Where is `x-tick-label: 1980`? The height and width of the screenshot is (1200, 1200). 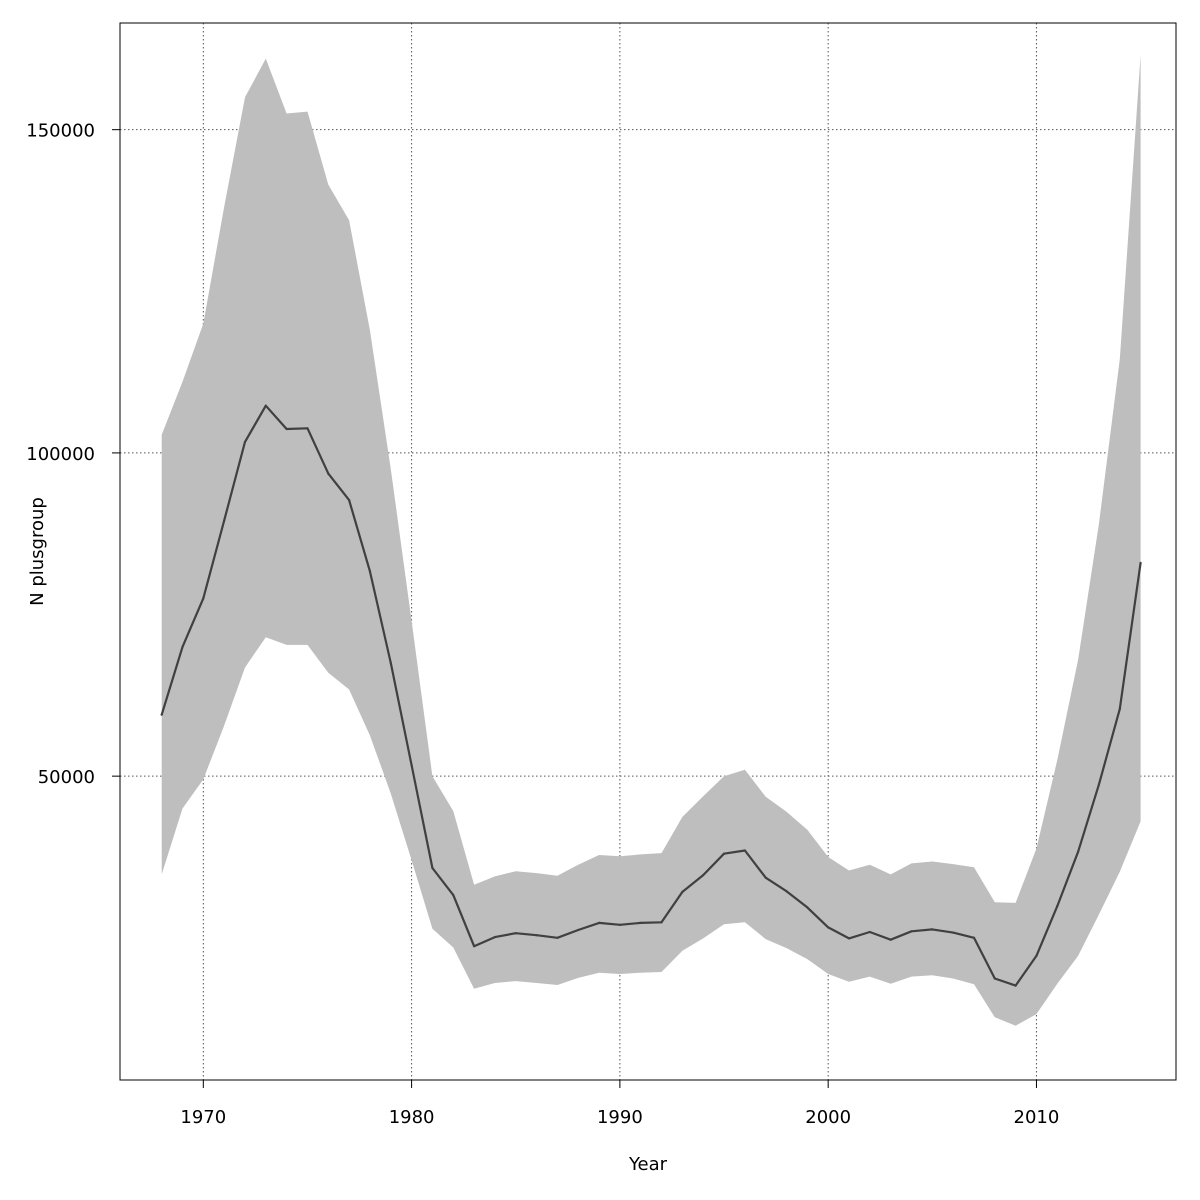
x-tick-label: 1980 is located at coordinates (412, 1117).